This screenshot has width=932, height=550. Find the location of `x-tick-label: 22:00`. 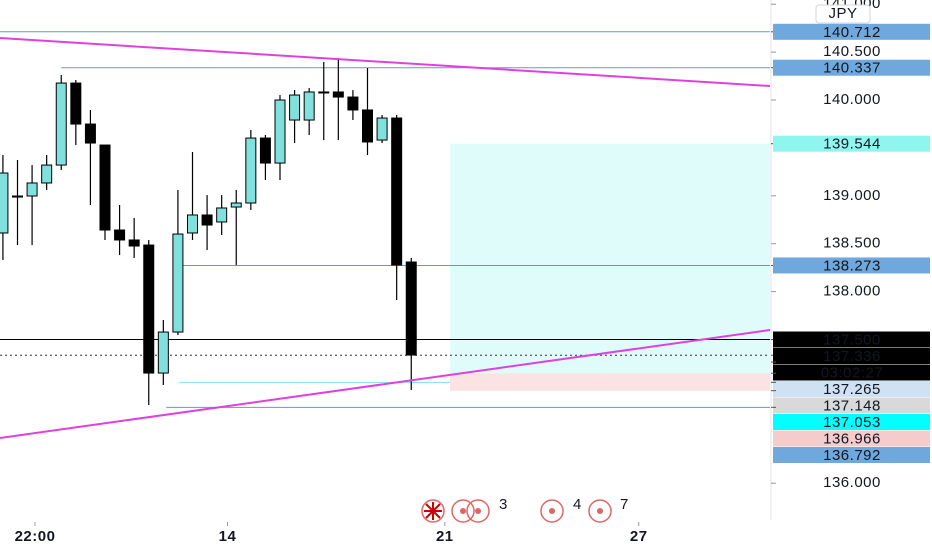

x-tick-label: 22:00 is located at coordinates (35, 536).